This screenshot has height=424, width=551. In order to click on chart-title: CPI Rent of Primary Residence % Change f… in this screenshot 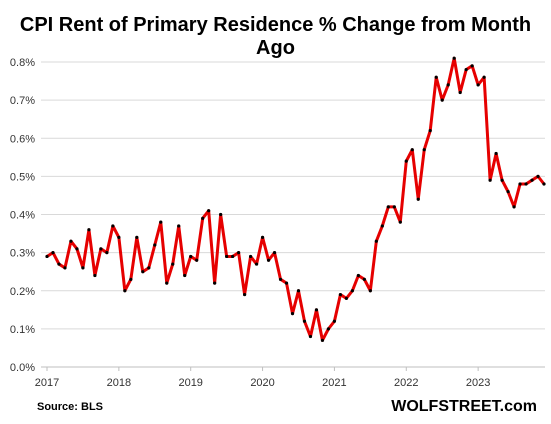, I will do `click(275, 36)`.